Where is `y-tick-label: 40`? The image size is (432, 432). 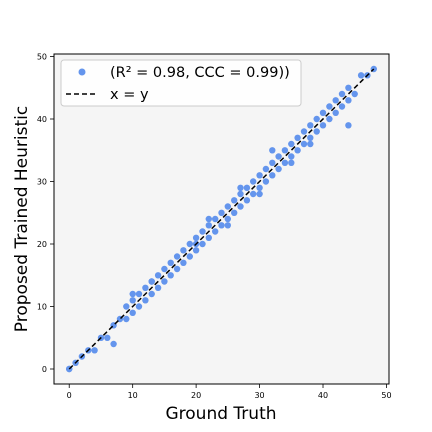
y-tick-label: 40 is located at coordinates (42, 119).